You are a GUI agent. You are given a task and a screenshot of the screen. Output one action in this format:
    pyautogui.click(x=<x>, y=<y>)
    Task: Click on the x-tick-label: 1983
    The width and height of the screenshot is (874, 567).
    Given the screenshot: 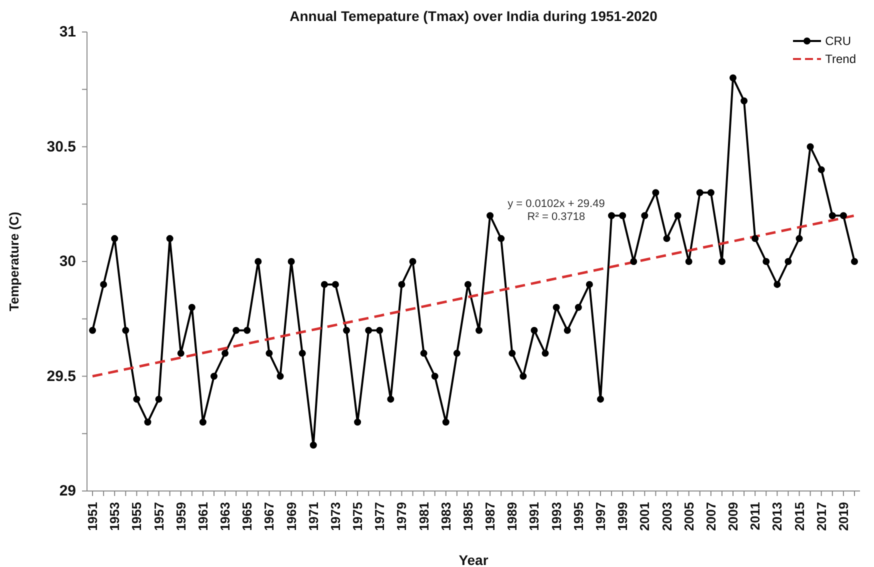 What is the action you would take?
    pyautogui.click(x=446, y=516)
    